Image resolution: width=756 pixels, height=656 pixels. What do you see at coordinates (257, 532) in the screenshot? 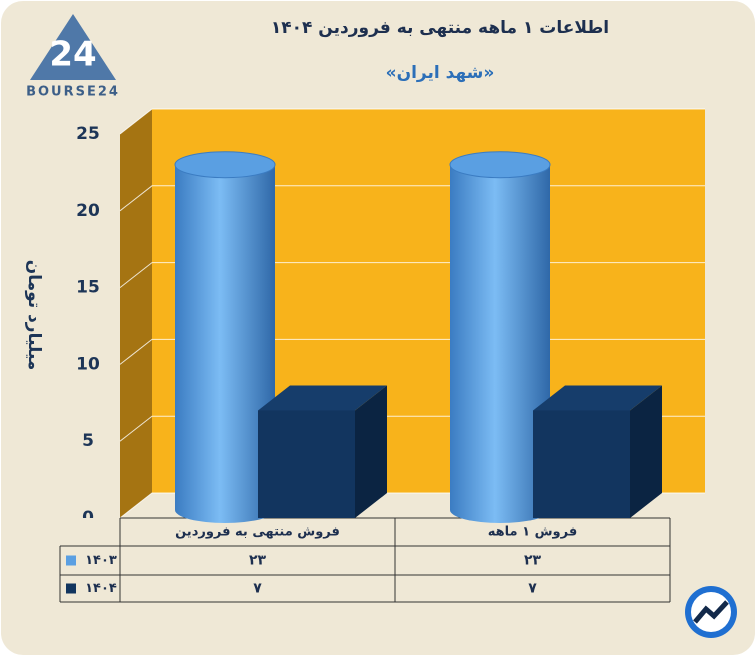
I see `x-tick-label: فروش منتهی به فروردین` at bounding box center [257, 532].